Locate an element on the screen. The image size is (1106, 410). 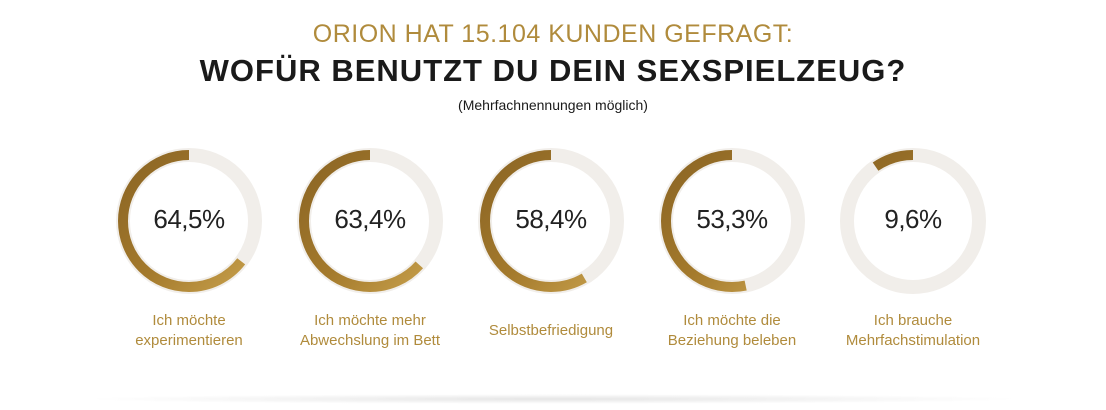
donut-value-label: 53,3% is located at coordinates (732, 219).